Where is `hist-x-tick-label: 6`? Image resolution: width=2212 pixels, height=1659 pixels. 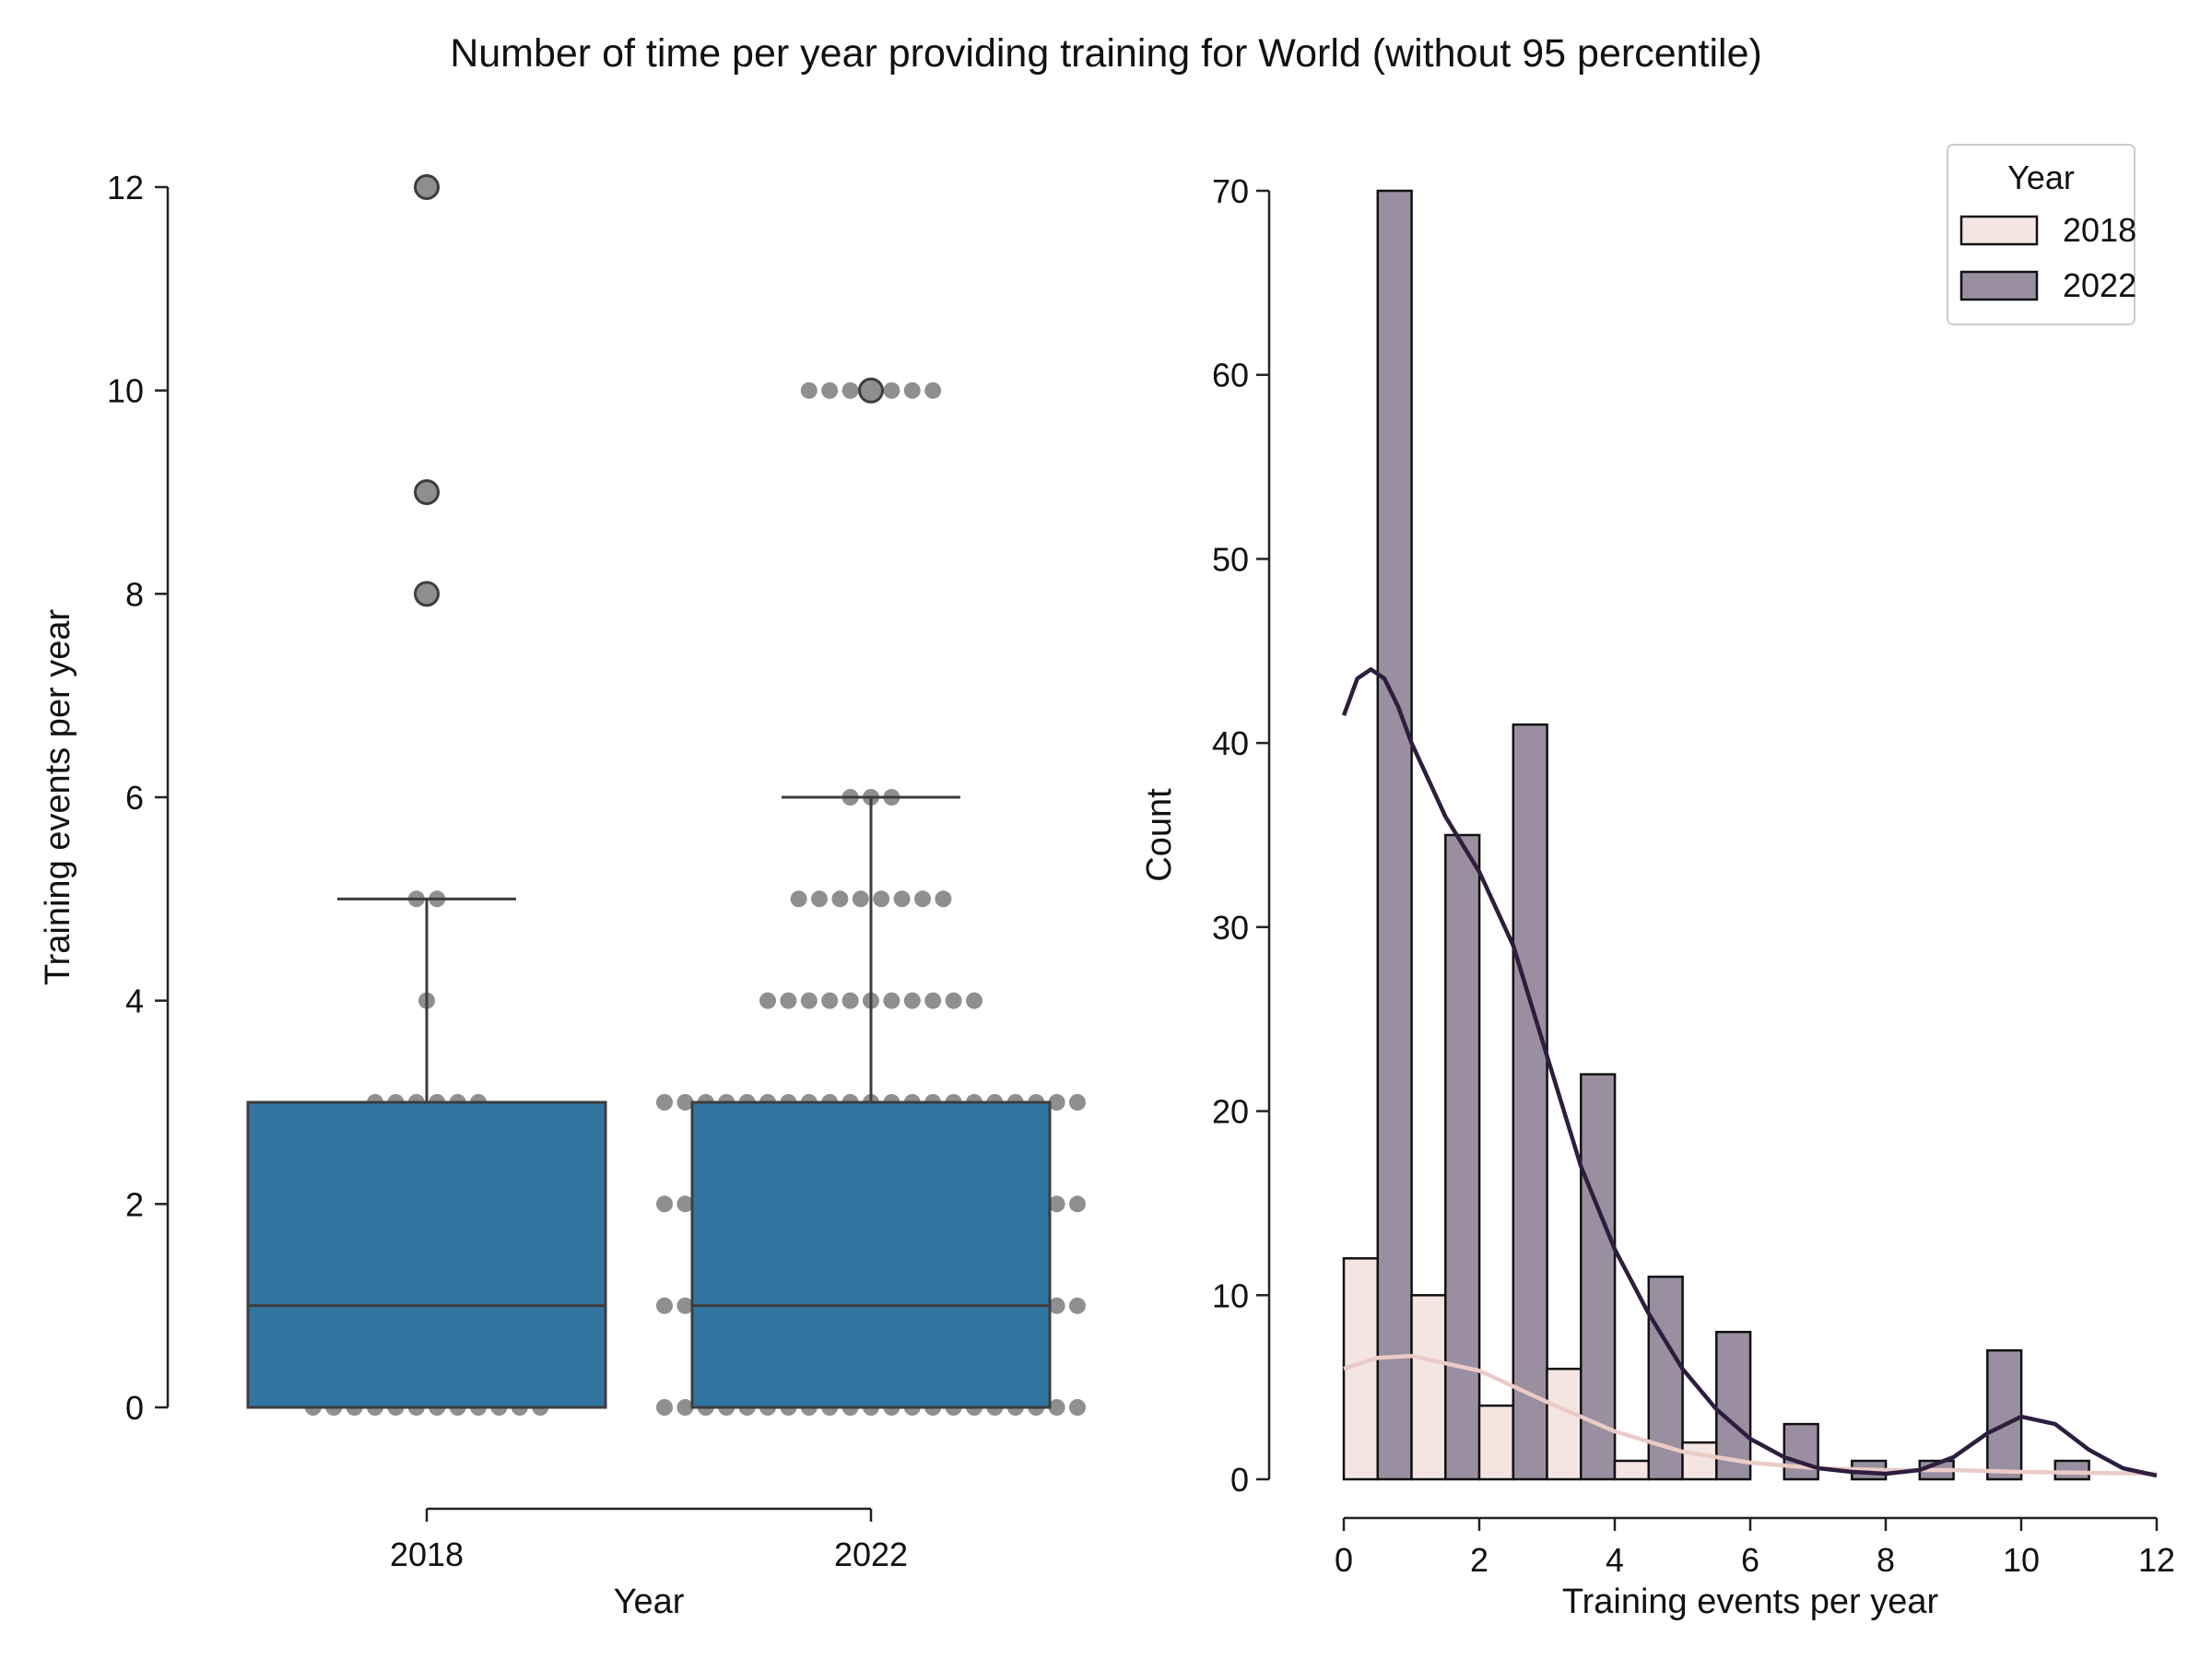
hist-x-tick-label: 6 is located at coordinates (1750, 1560).